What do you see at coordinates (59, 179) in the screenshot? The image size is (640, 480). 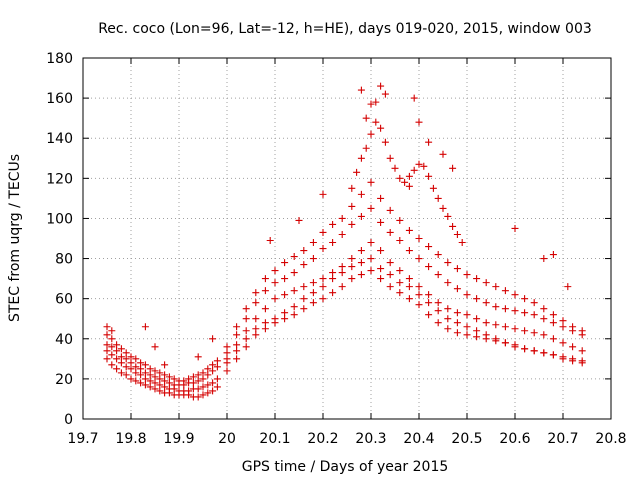 I see `y-tick-label: 120` at bounding box center [59, 179].